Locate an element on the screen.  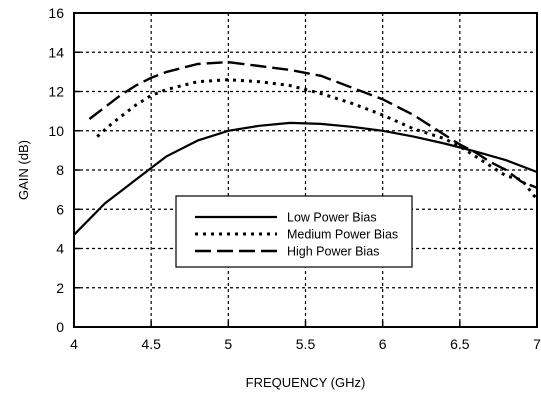
y-tick-label: 10 is located at coordinates (56, 131).